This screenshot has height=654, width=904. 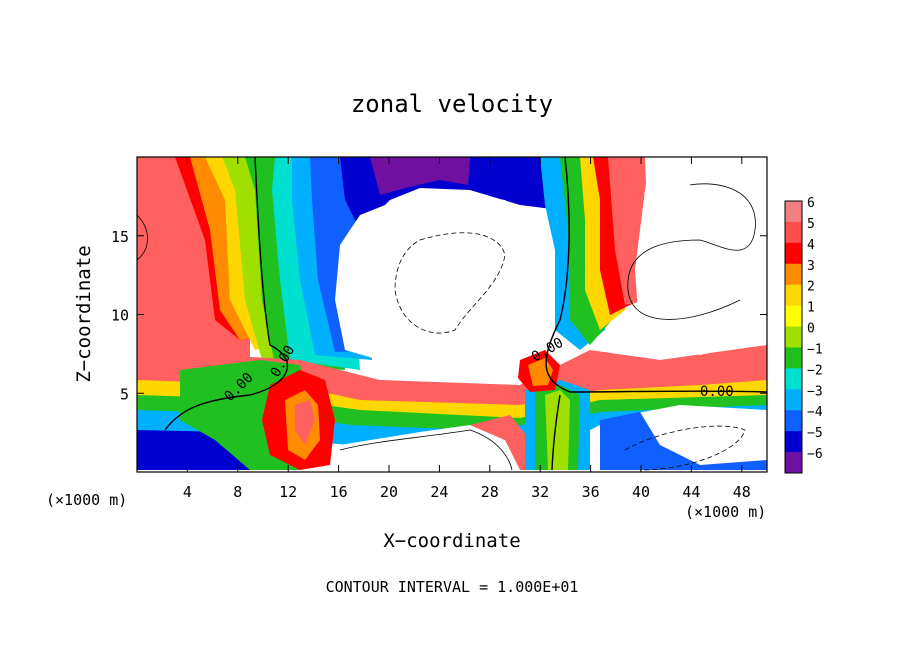 I want to click on colorbar-frame, so click(x=793, y=337).